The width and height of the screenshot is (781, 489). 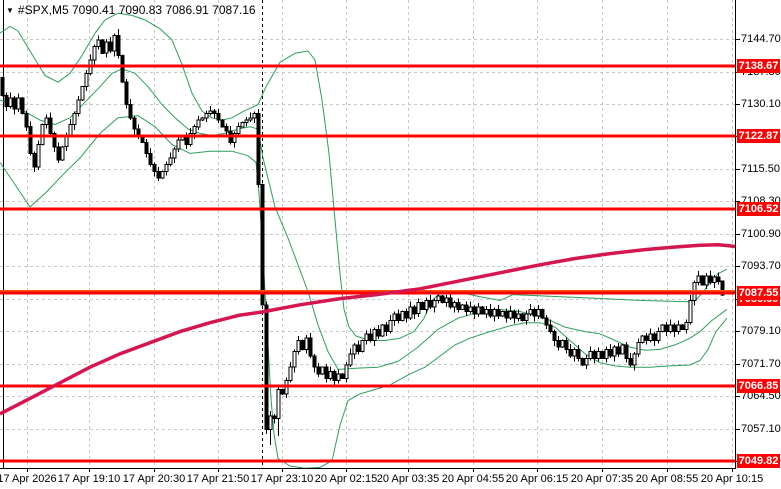 What do you see at coordinates (761, 429) in the screenshot?
I see `price-axis-label: 7057.10` at bounding box center [761, 429].